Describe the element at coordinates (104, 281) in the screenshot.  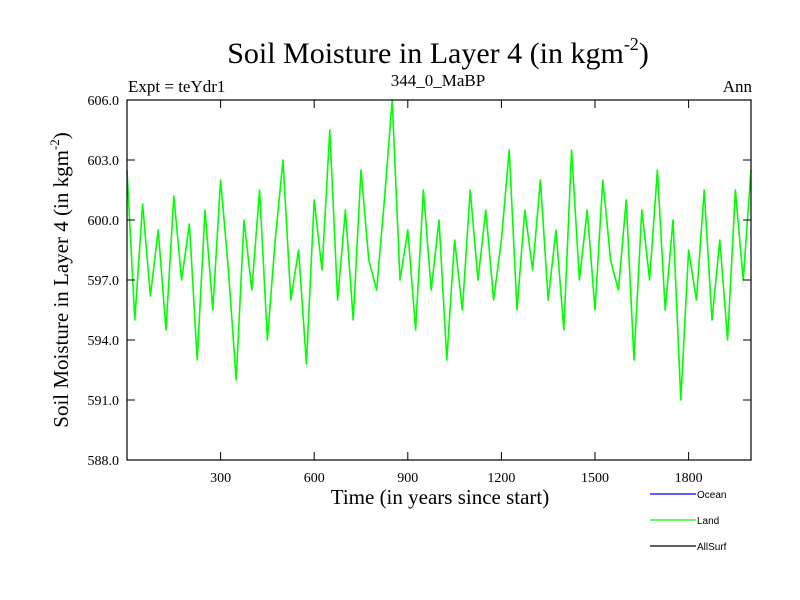
I see `y-tick-label: 597.0` at that location.